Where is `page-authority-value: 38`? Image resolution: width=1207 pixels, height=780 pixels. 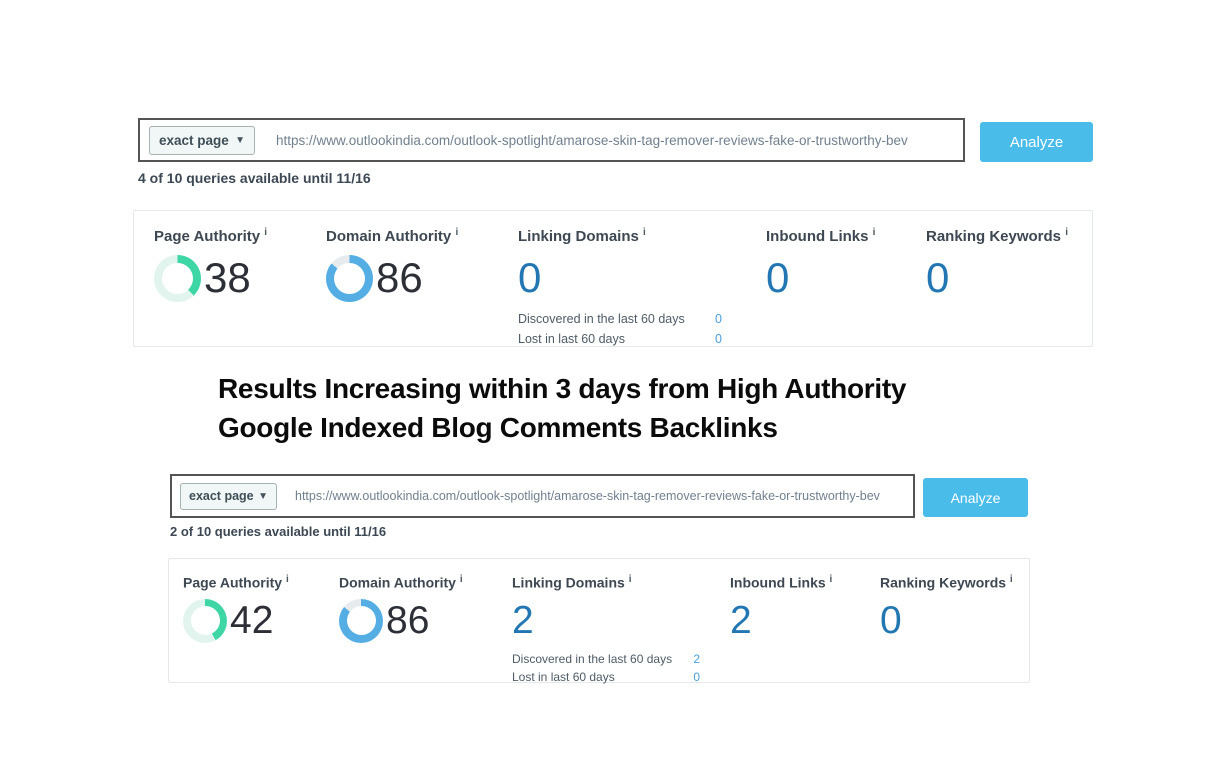 page-authority-value: 38 is located at coordinates (227, 277).